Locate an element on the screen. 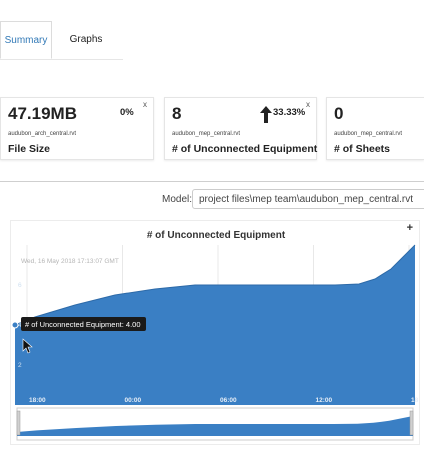 This screenshot has width=424, height=450. tooltip: # of Unconnected Equipment: 4.00 is located at coordinates (78, 324).